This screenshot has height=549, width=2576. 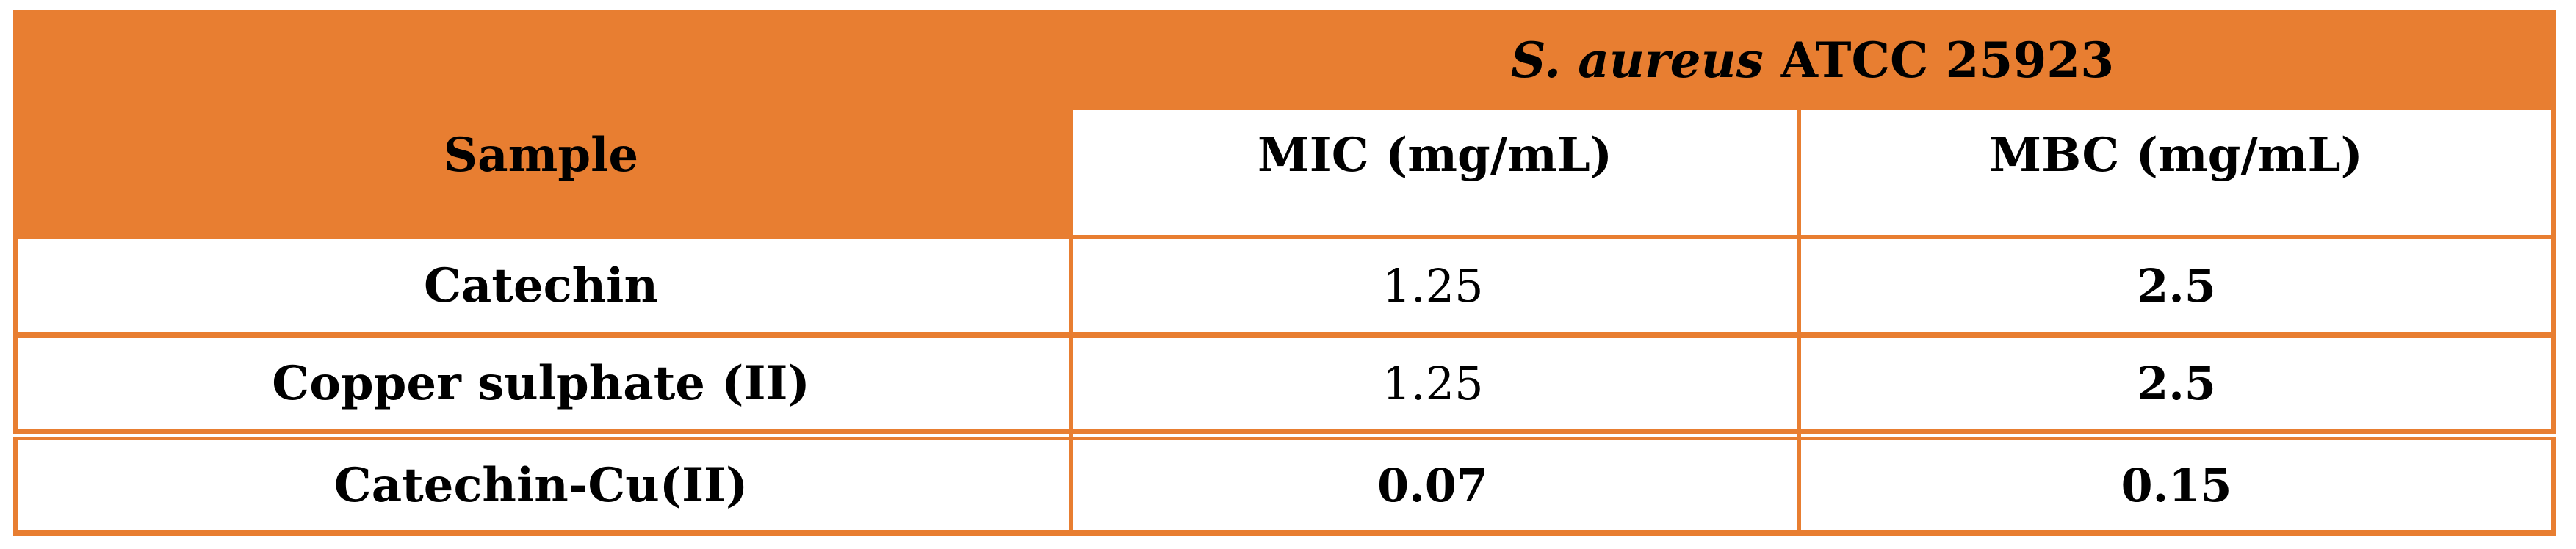 I want to click on organism-name: S. aureus, so click(x=1637, y=60).